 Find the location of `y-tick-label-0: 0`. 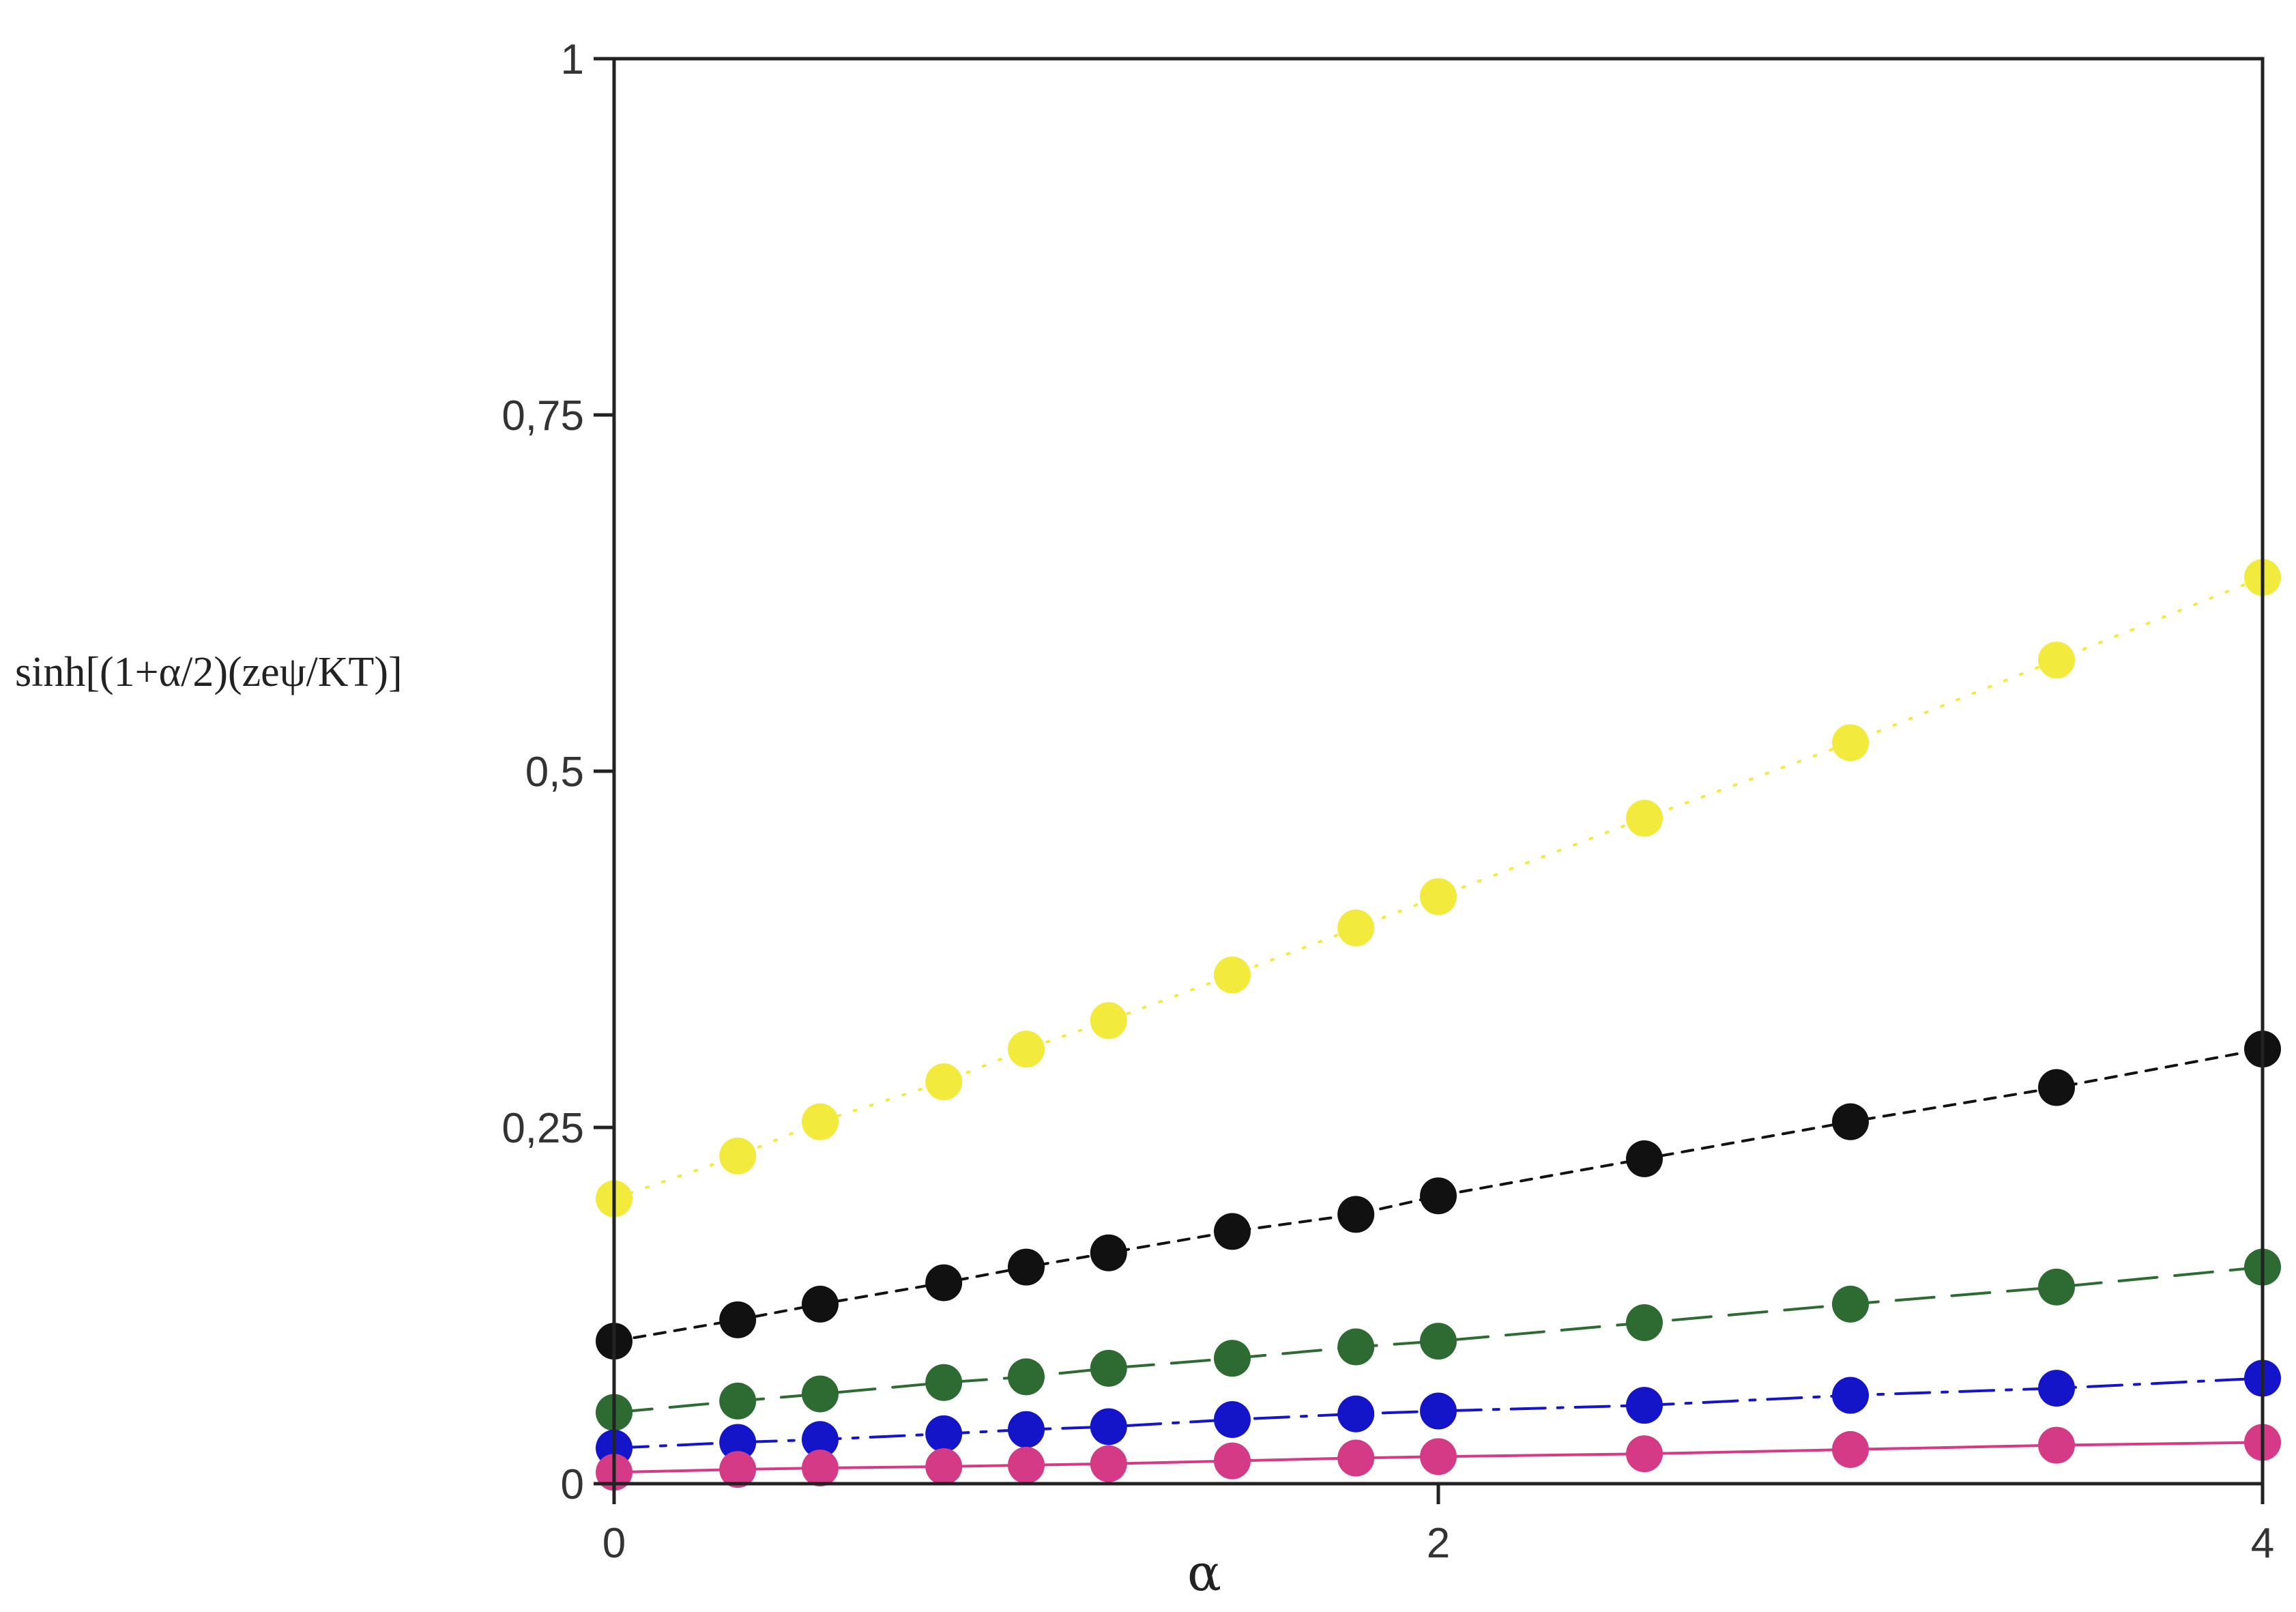

y-tick-label-0: 0 is located at coordinates (572, 1484).